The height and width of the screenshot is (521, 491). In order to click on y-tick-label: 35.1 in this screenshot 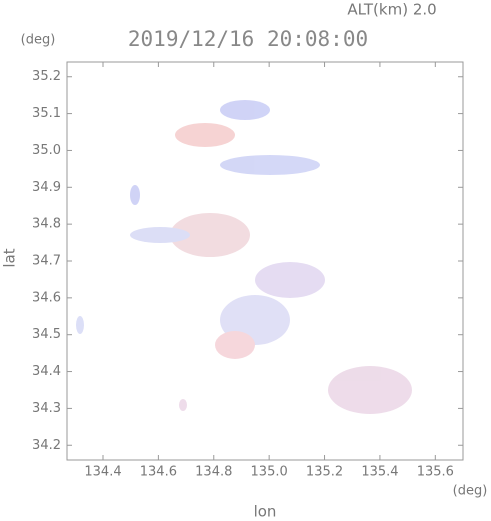, I will do `click(46, 113)`.